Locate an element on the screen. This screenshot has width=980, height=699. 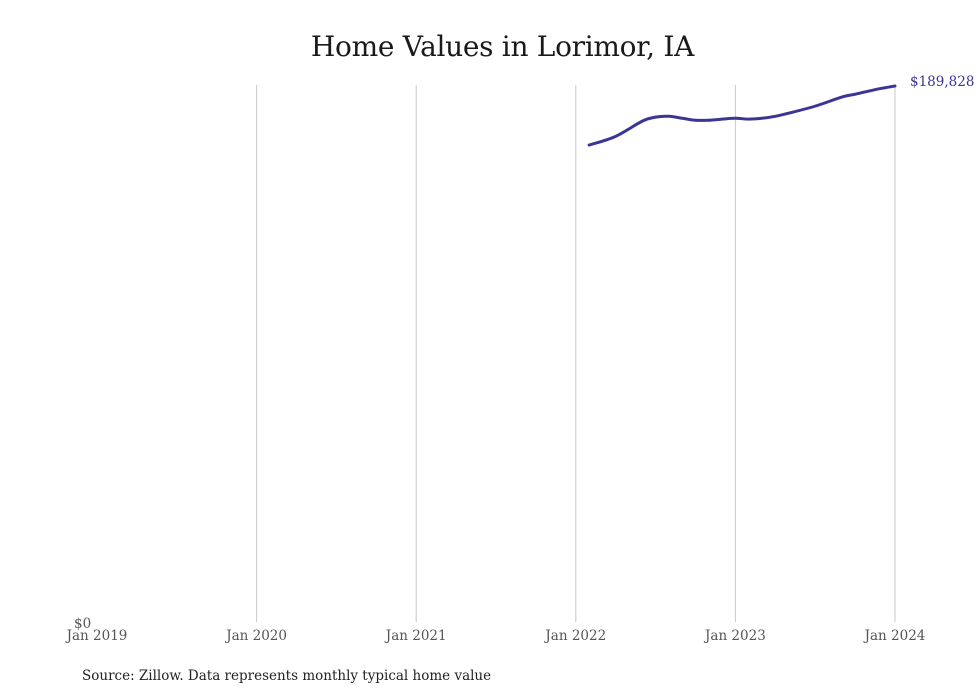
x-tick-label: Jan 2024 is located at coordinates (894, 636).